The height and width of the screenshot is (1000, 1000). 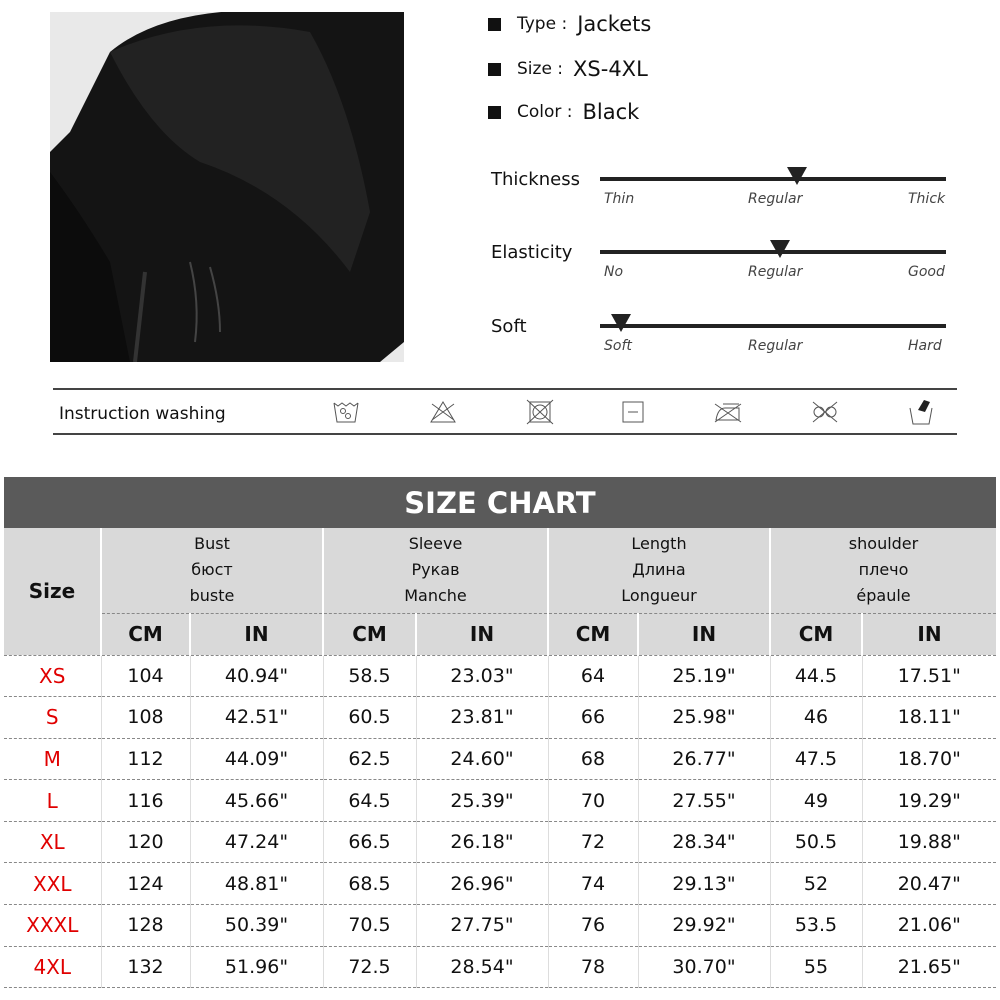 I want to click on header-fr: épaule, so click(x=883, y=596).